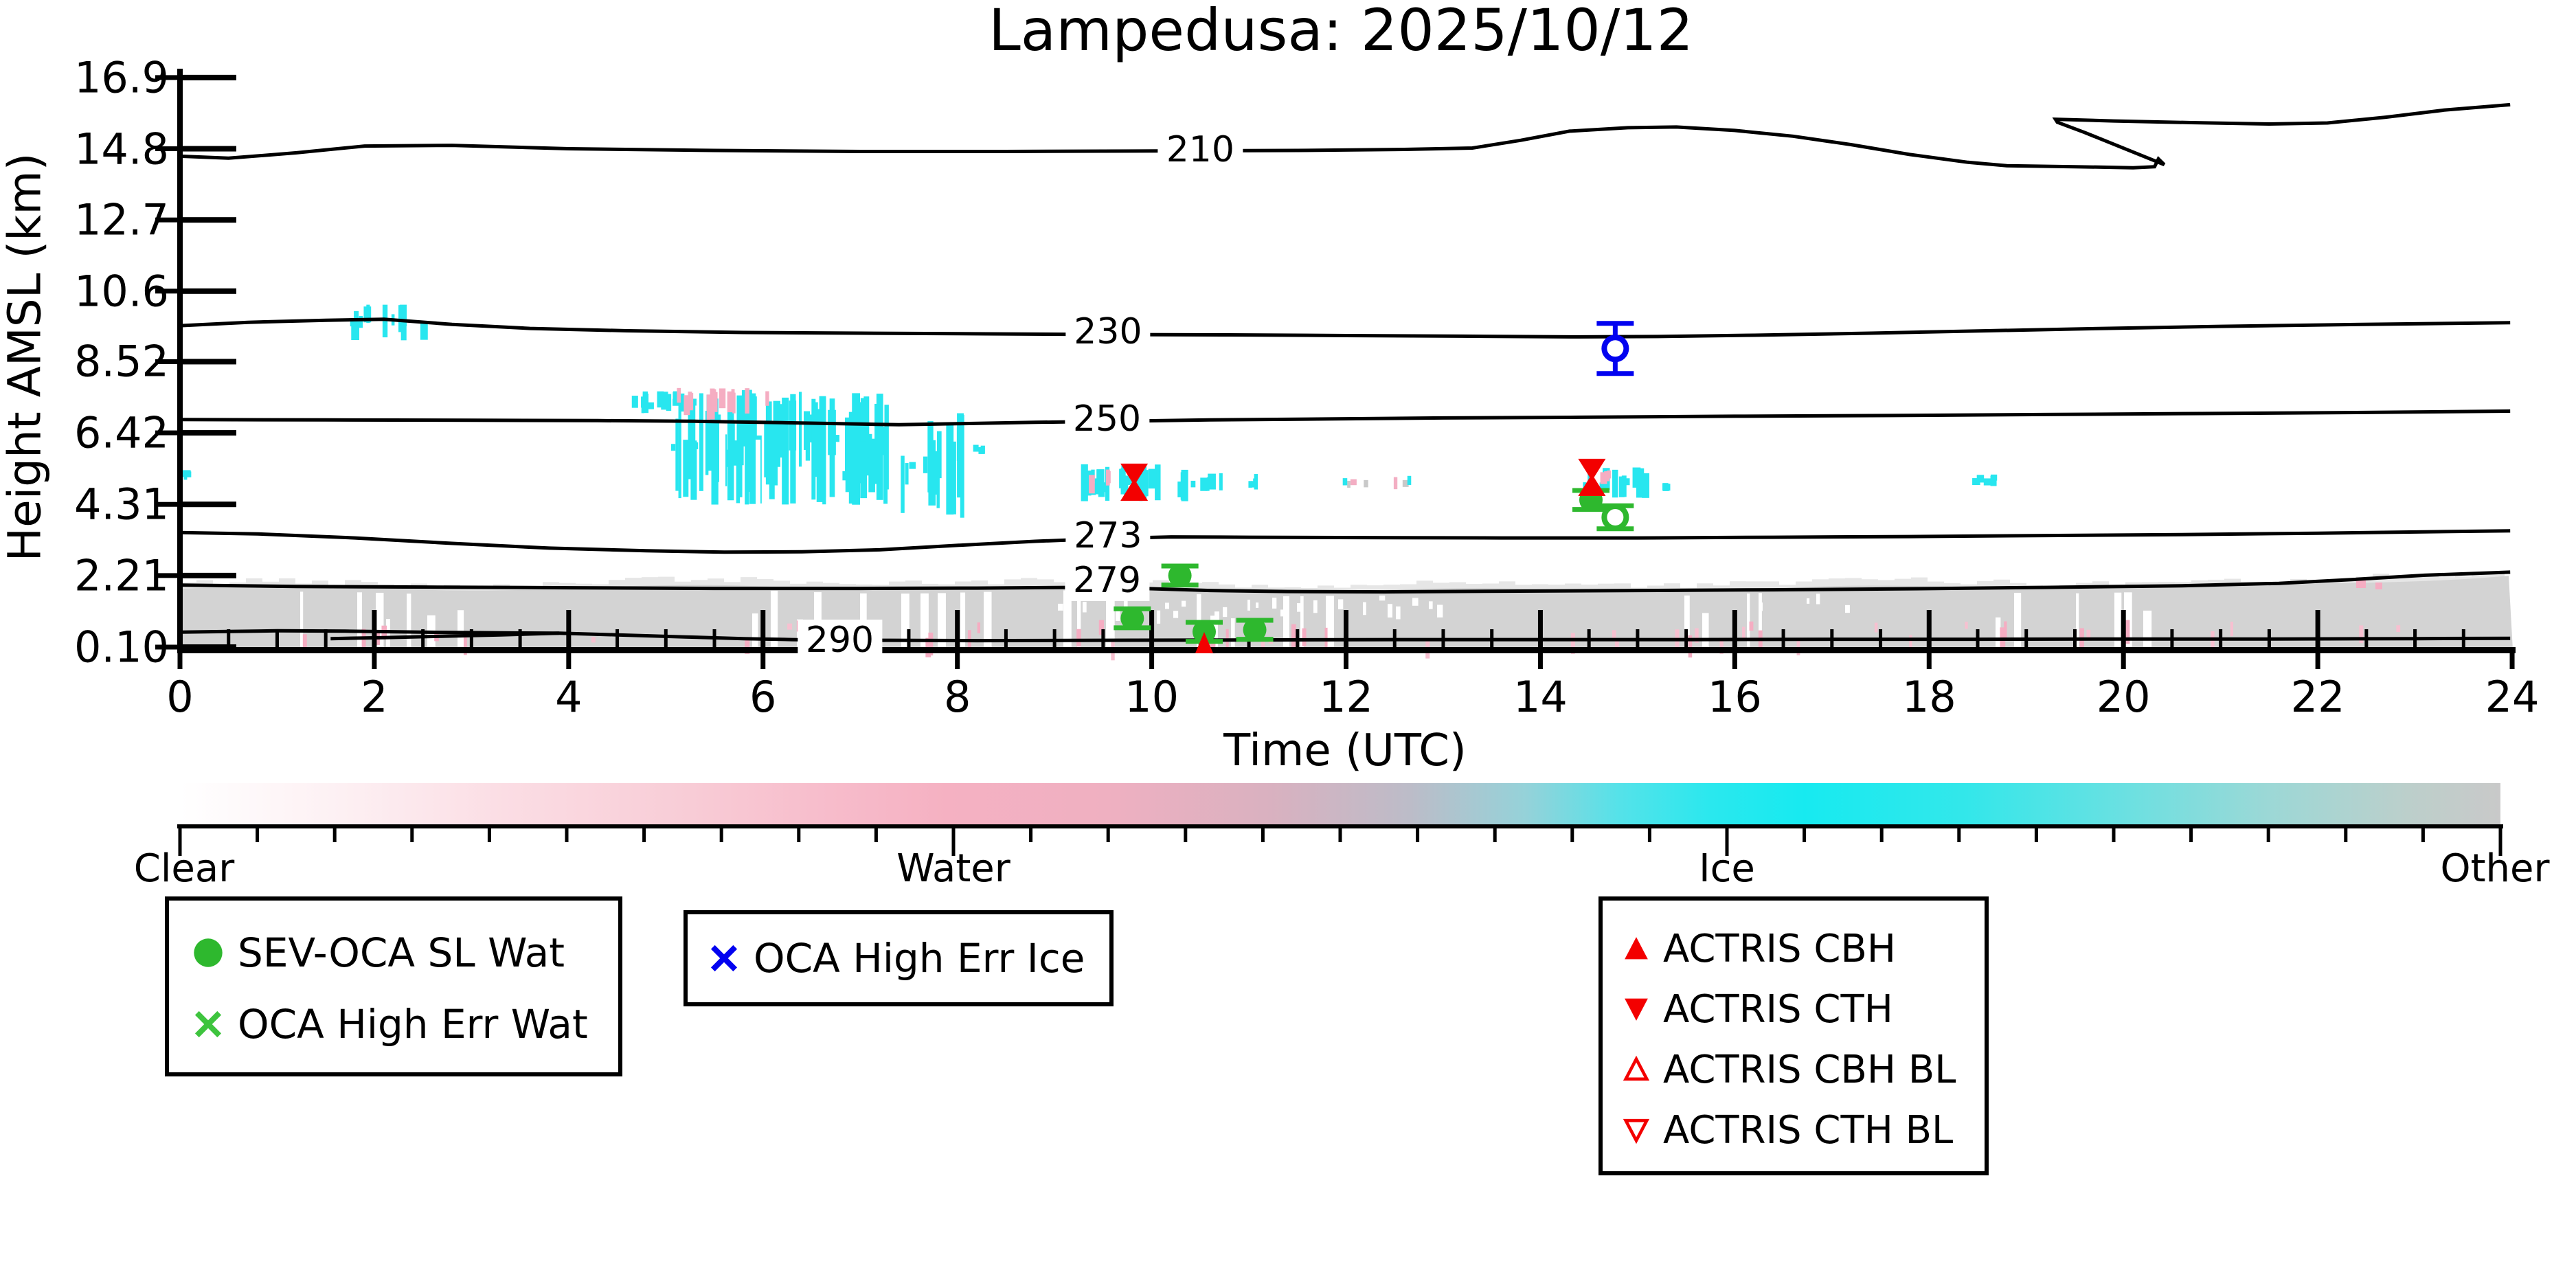 The width and height of the screenshot is (2576, 1288). What do you see at coordinates (121, 77) in the screenshot?
I see `y-tick-label: 16.9` at bounding box center [121, 77].